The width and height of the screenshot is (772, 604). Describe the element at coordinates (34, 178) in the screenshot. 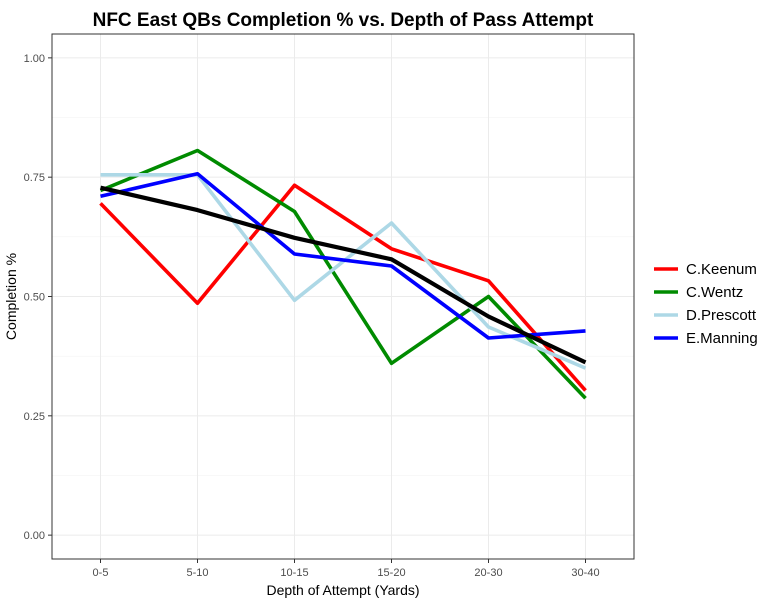

I see `y-tick-label: 0.75` at that location.